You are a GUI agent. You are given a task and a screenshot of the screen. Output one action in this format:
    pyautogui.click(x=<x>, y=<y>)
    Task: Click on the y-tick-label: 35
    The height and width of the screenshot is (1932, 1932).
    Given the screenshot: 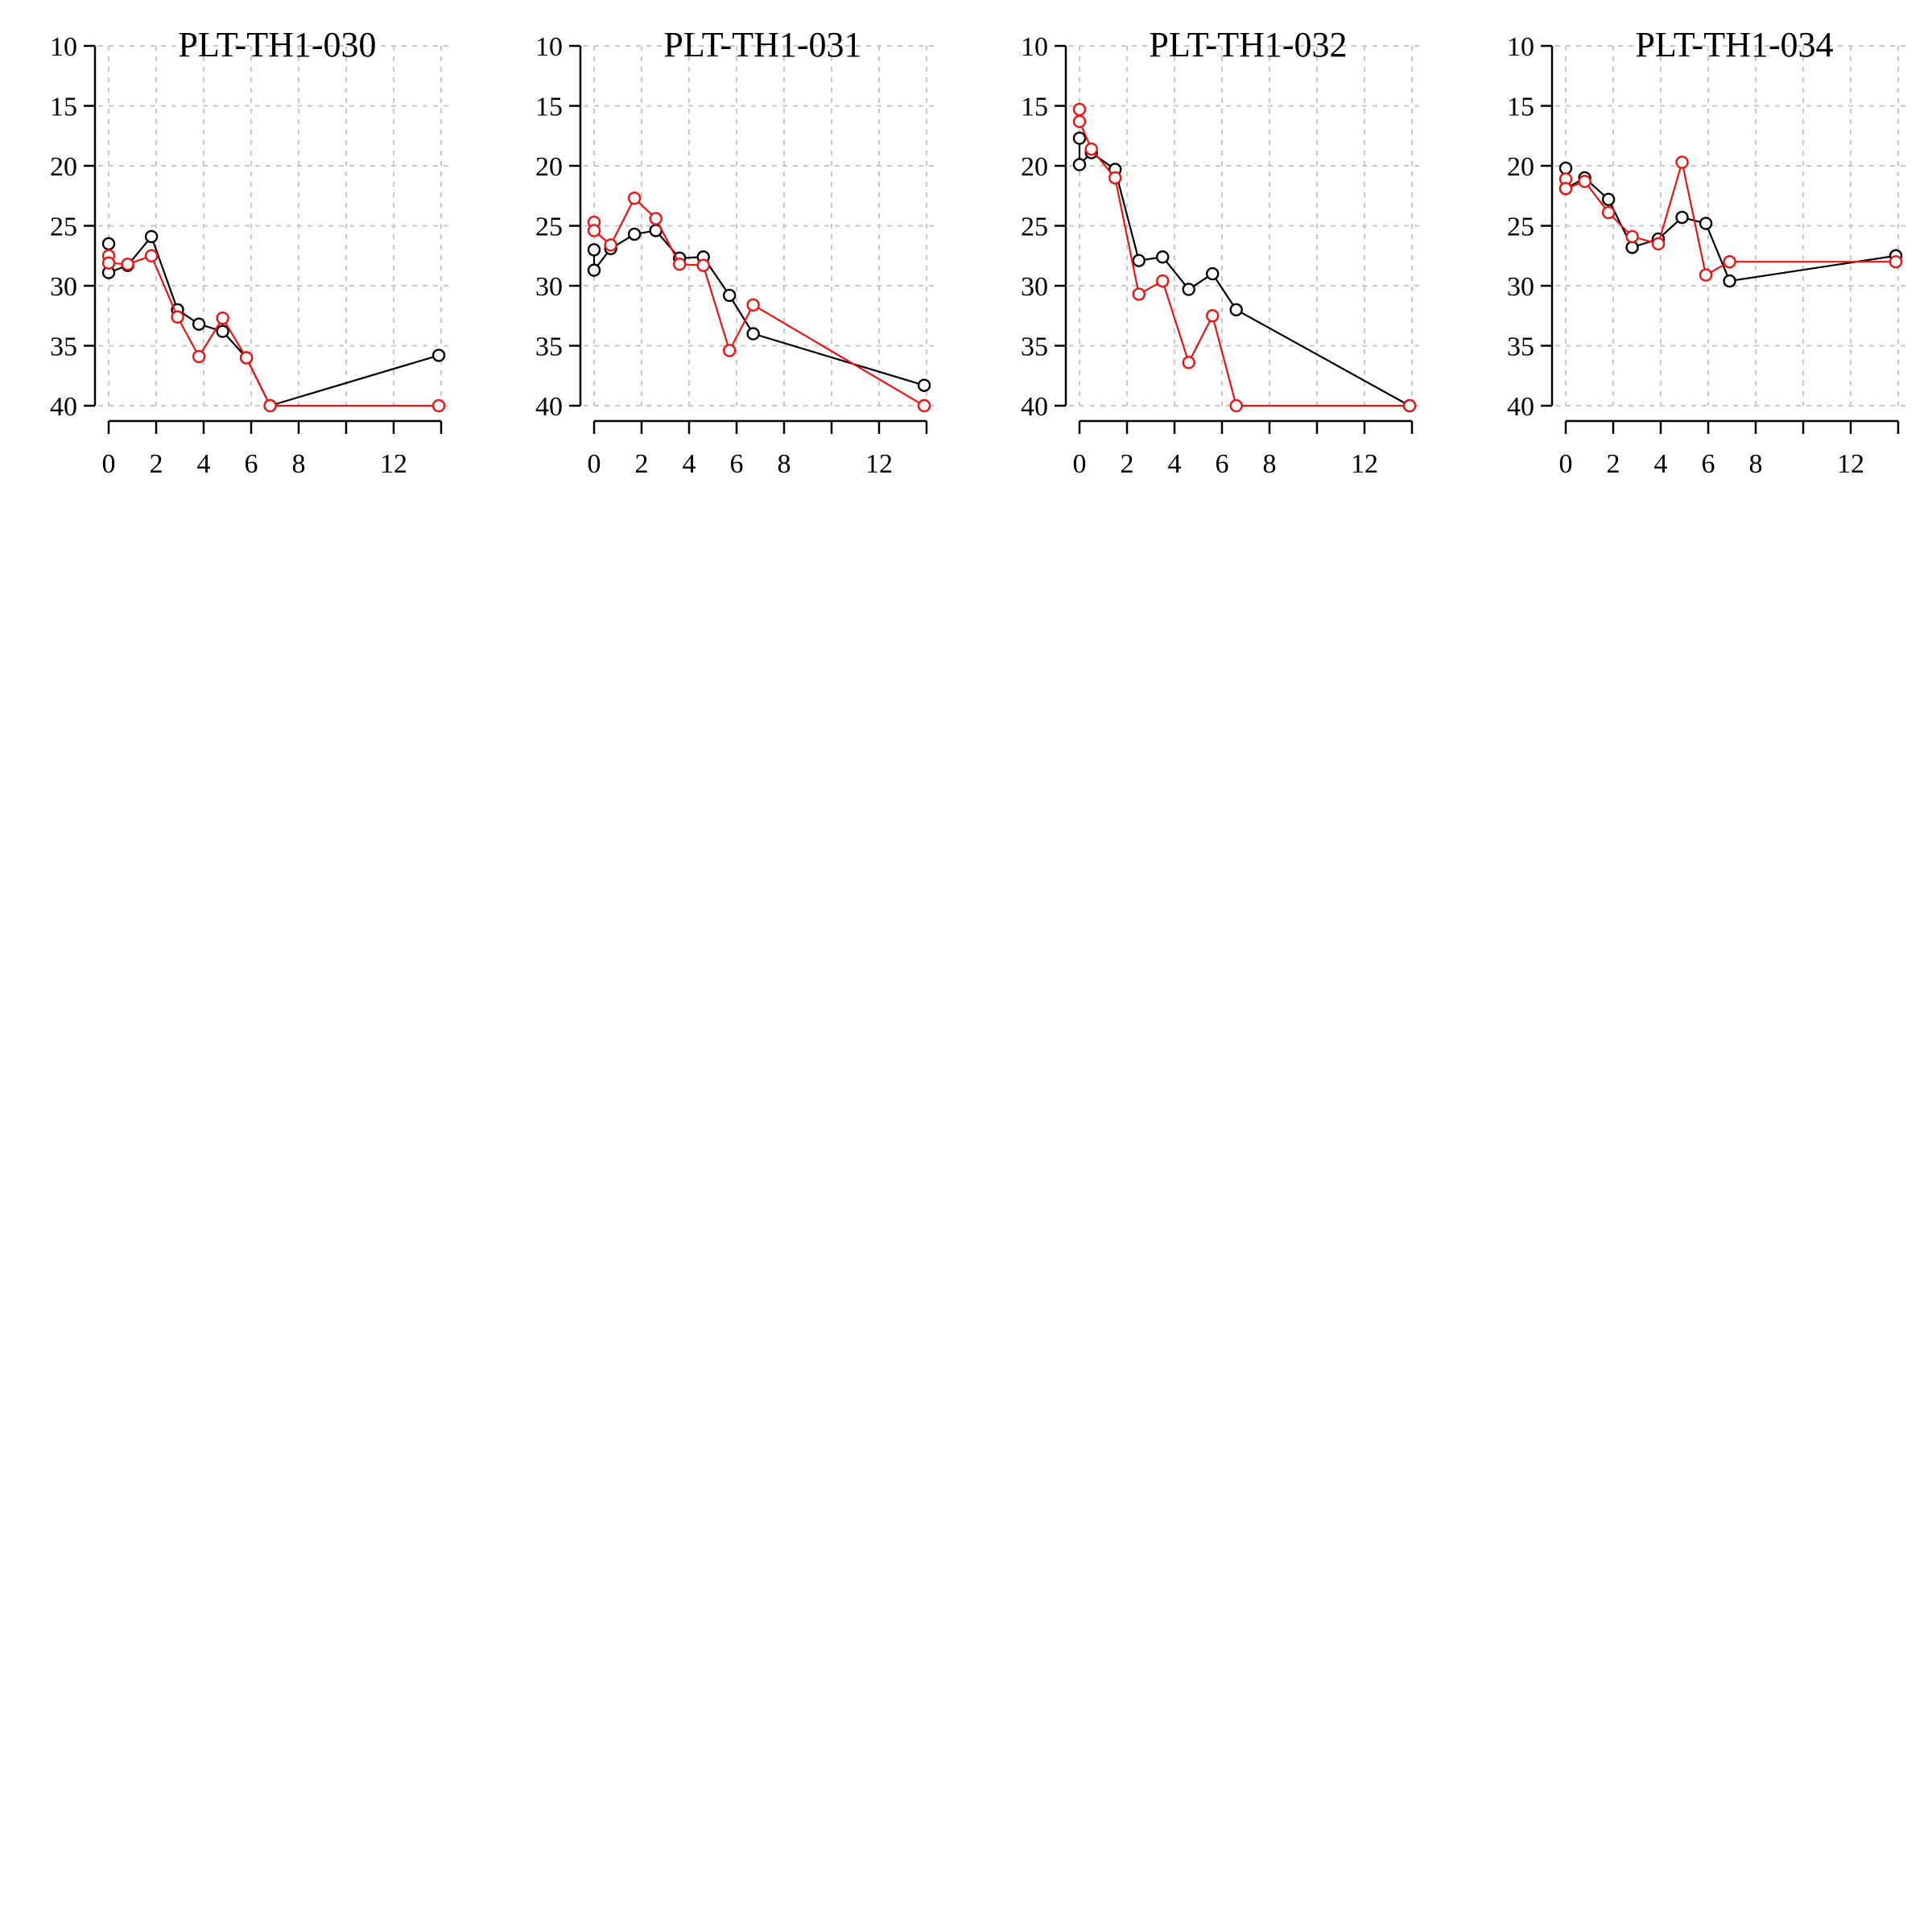 What is the action you would take?
    pyautogui.click(x=1034, y=347)
    